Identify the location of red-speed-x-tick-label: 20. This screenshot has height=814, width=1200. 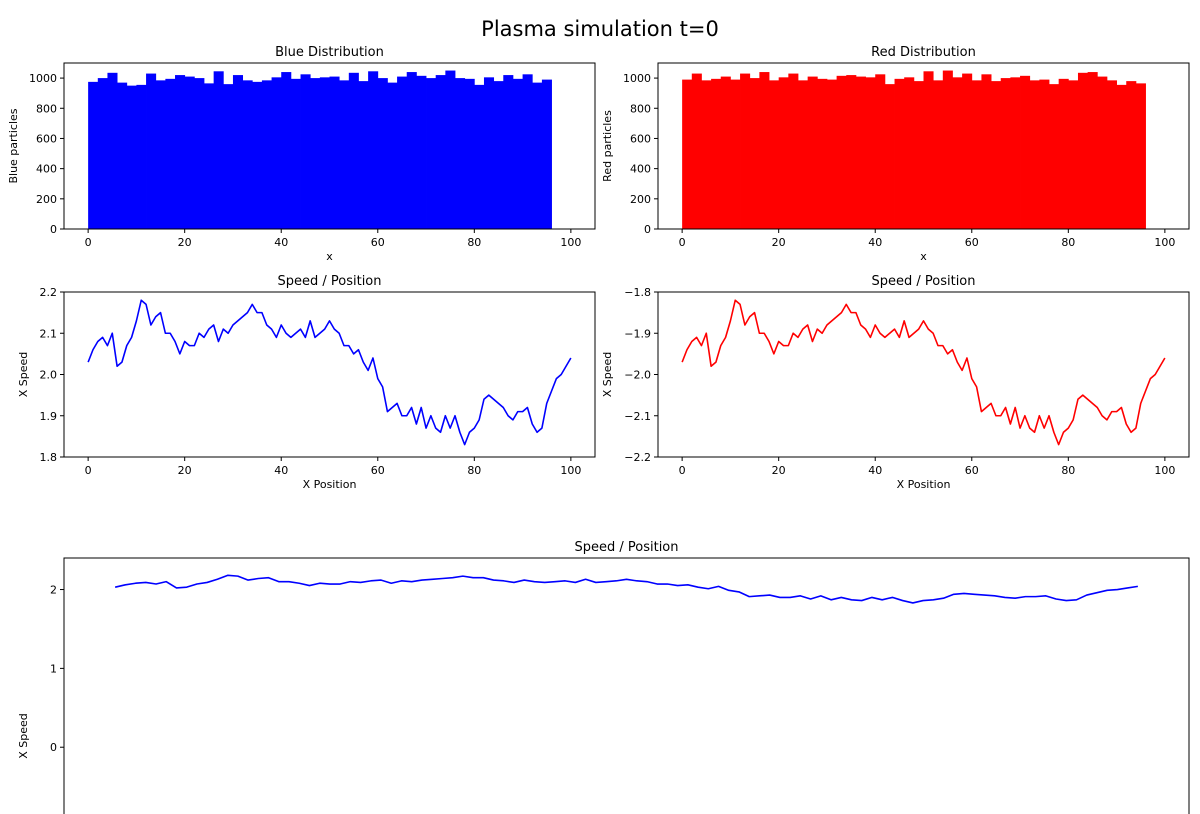
(779, 470).